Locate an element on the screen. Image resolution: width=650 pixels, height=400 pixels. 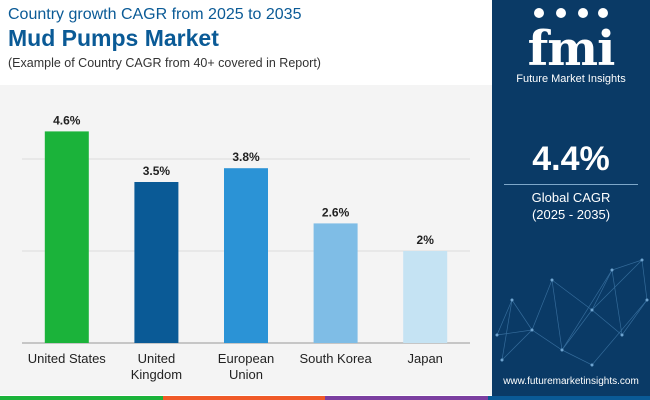
category-label: Kingdom is located at coordinates (156, 374).